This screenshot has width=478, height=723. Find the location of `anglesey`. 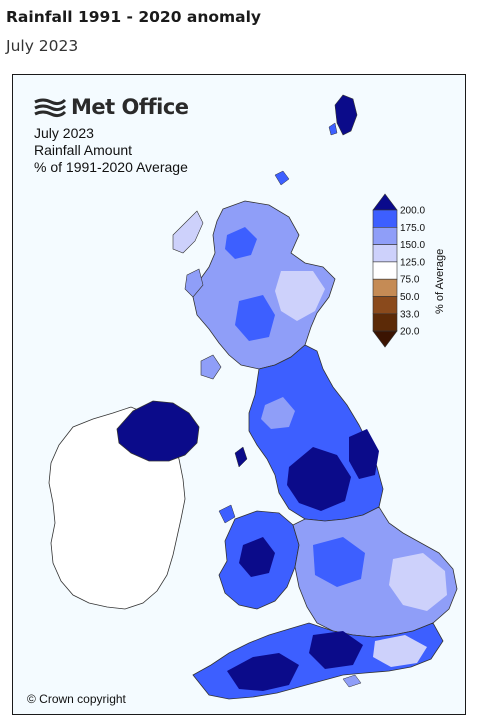

anglesey is located at coordinates (227, 514).